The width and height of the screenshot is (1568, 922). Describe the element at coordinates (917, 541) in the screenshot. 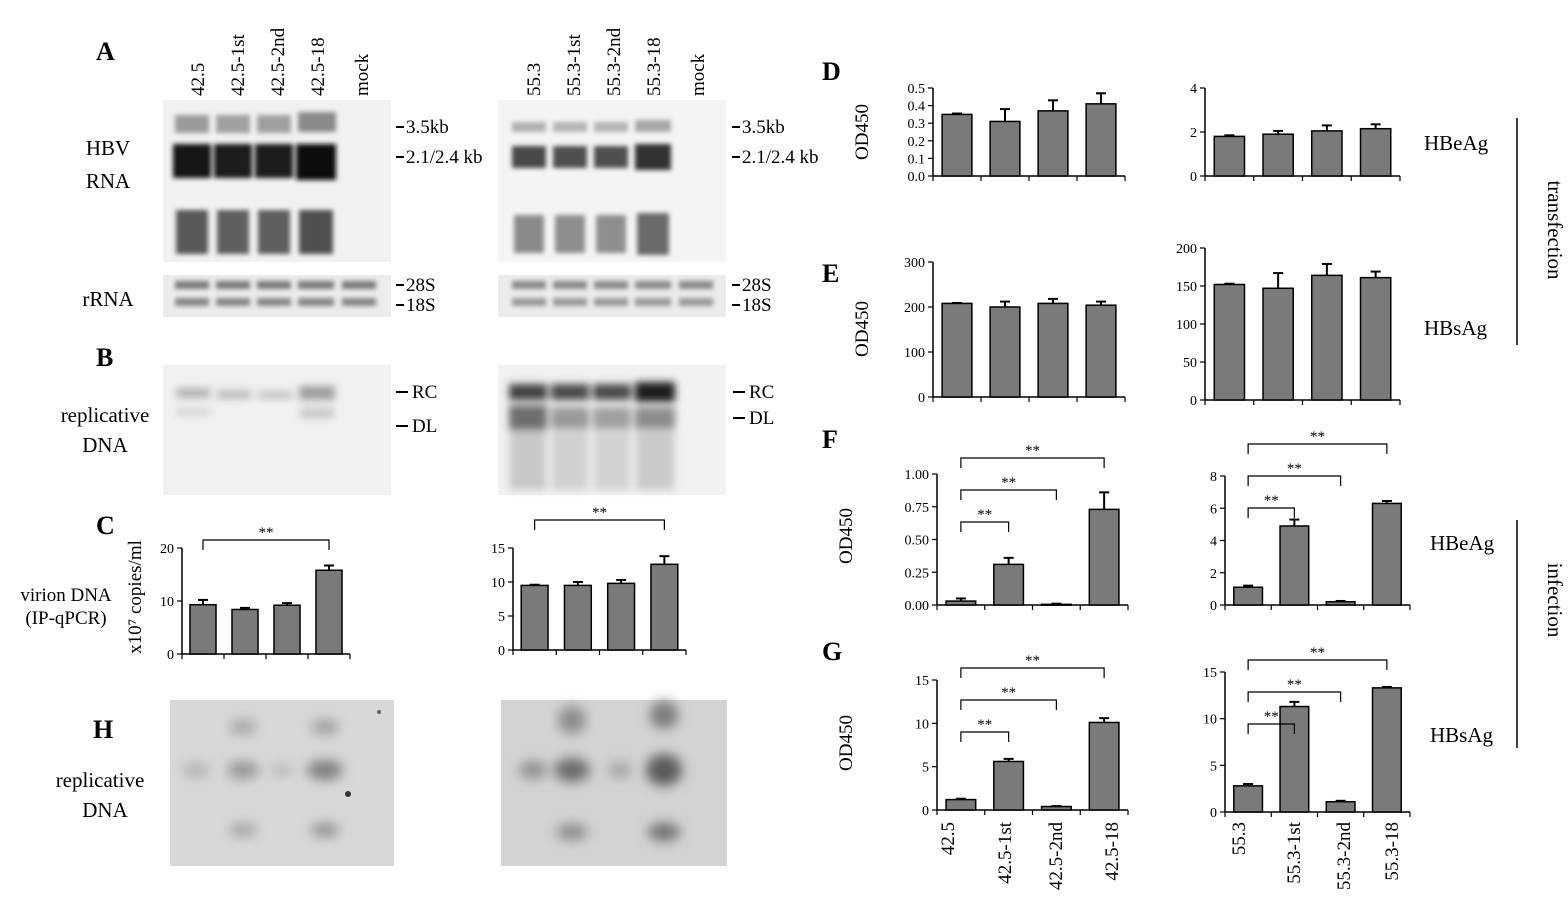

I see `y-tick-label: 0.50` at that location.